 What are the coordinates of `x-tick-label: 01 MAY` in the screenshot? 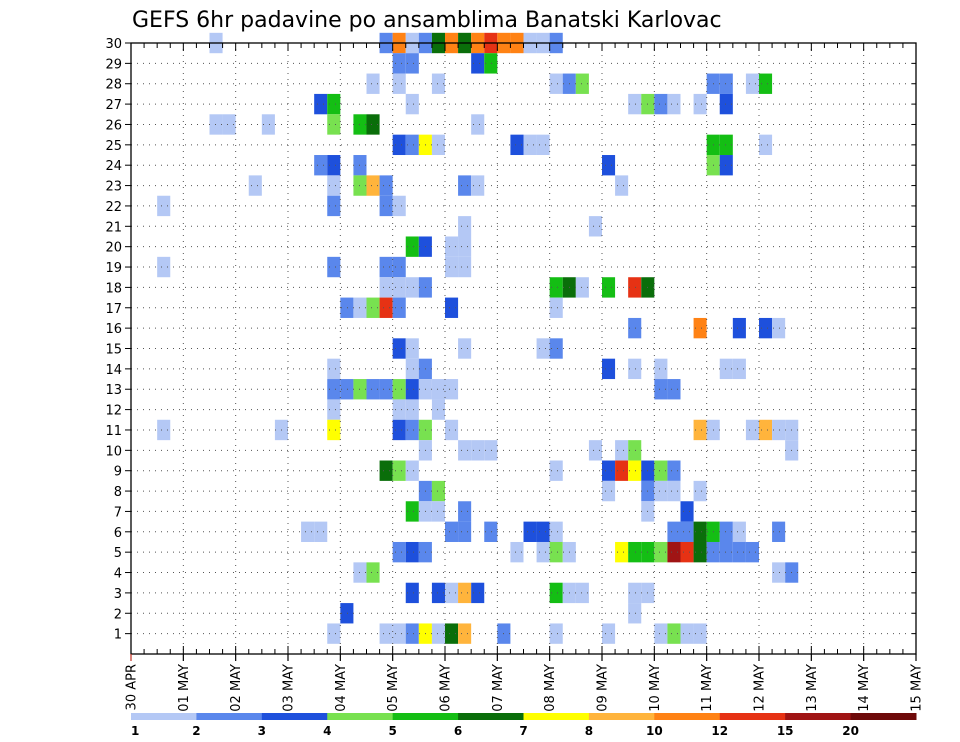 It's located at (184, 688).